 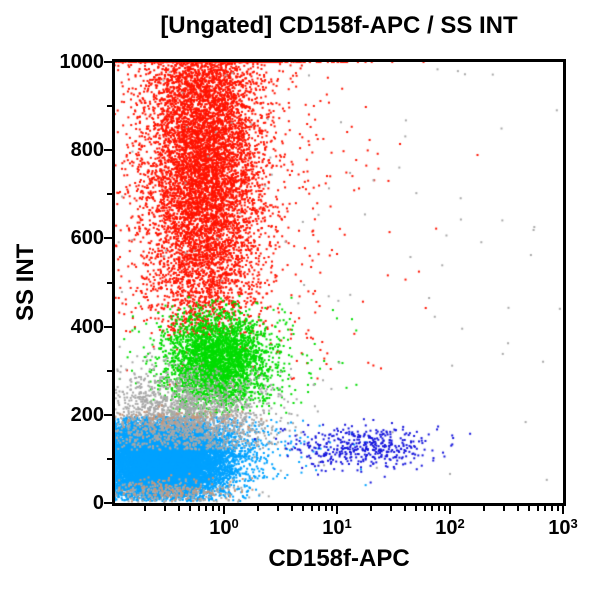 What do you see at coordinates (87, 326) in the screenshot?
I see `y-tick-label: 400` at bounding box center [87, 326].